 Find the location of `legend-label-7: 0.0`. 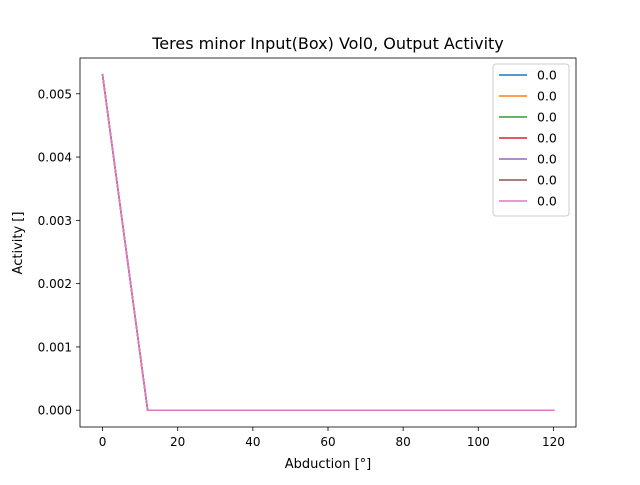

legend-label-7: 0.0 is located at coordinates (547, 201).